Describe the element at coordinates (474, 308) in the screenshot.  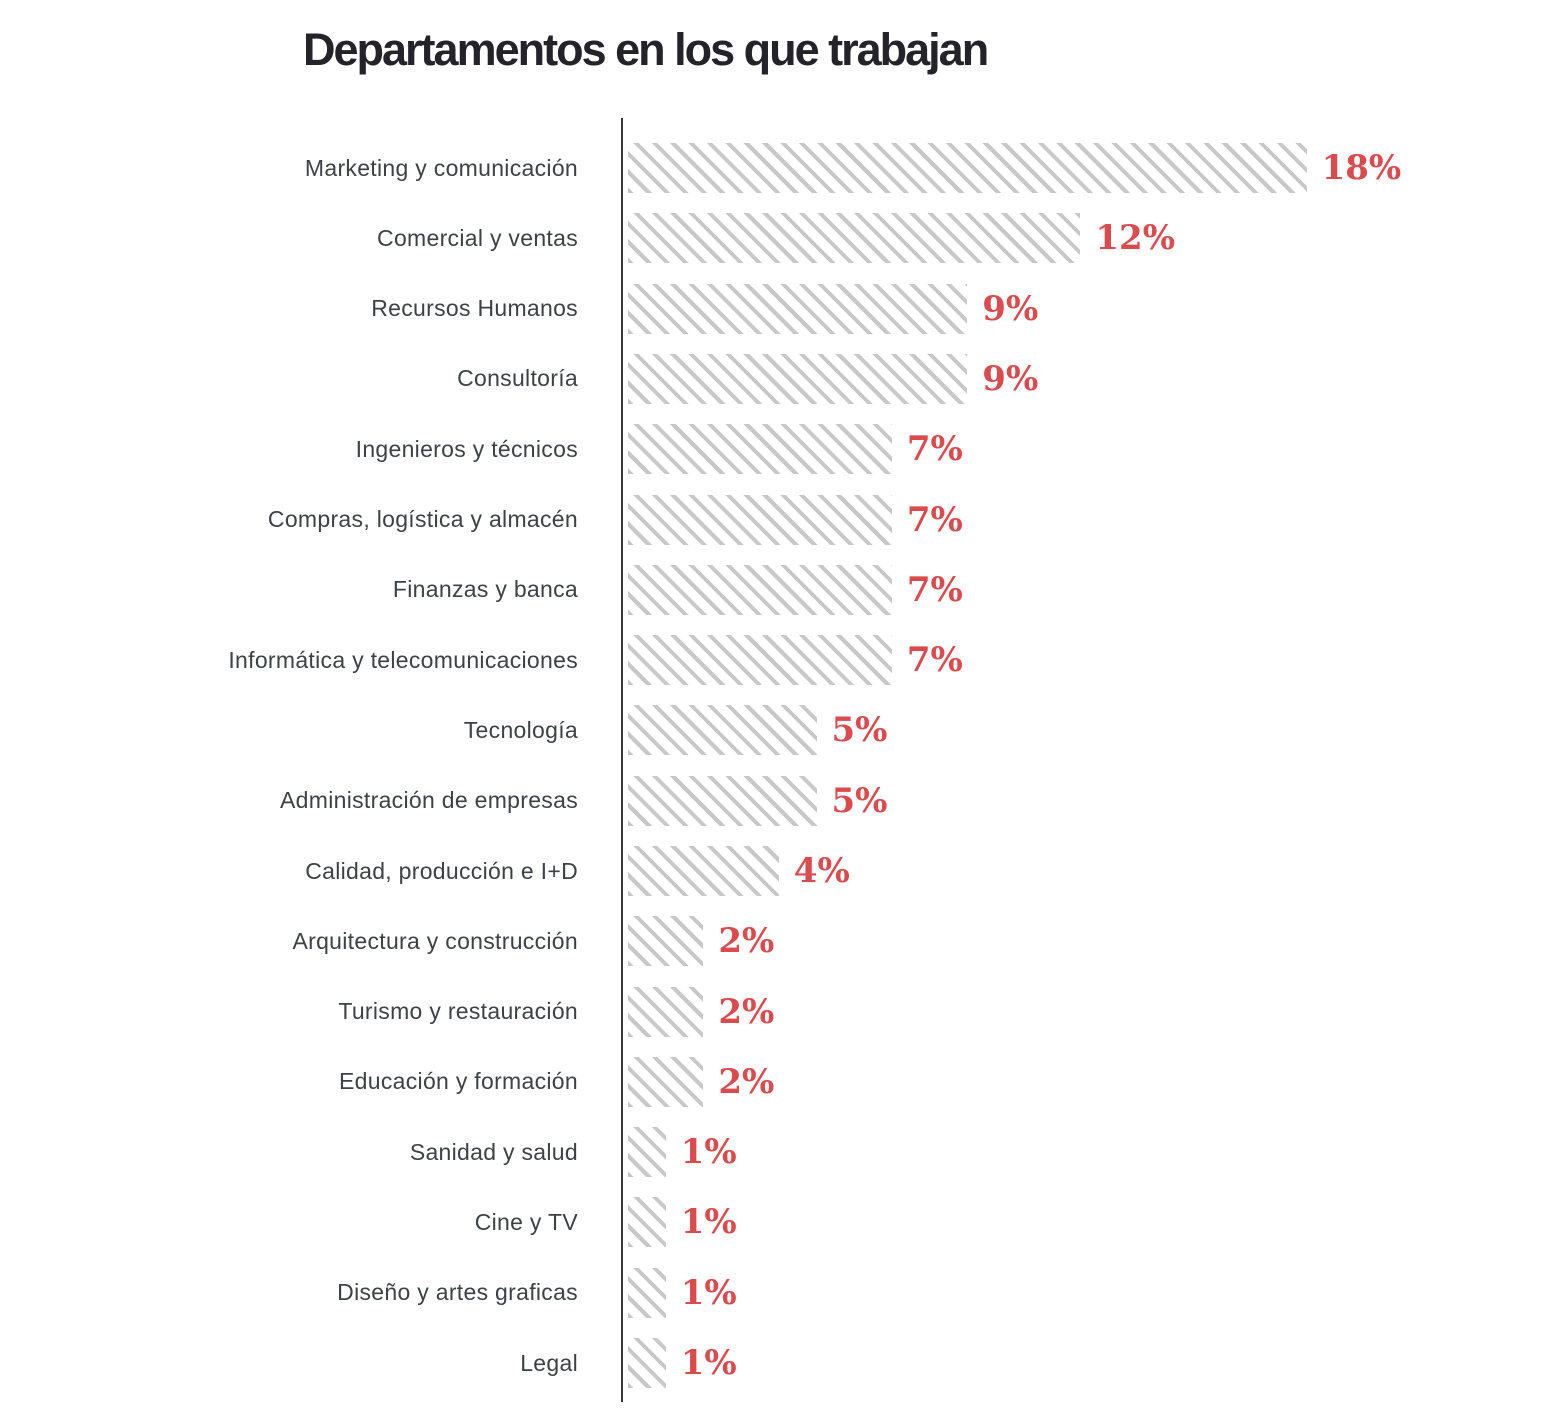
I see `category-label: Recursos Humanos` at that location.